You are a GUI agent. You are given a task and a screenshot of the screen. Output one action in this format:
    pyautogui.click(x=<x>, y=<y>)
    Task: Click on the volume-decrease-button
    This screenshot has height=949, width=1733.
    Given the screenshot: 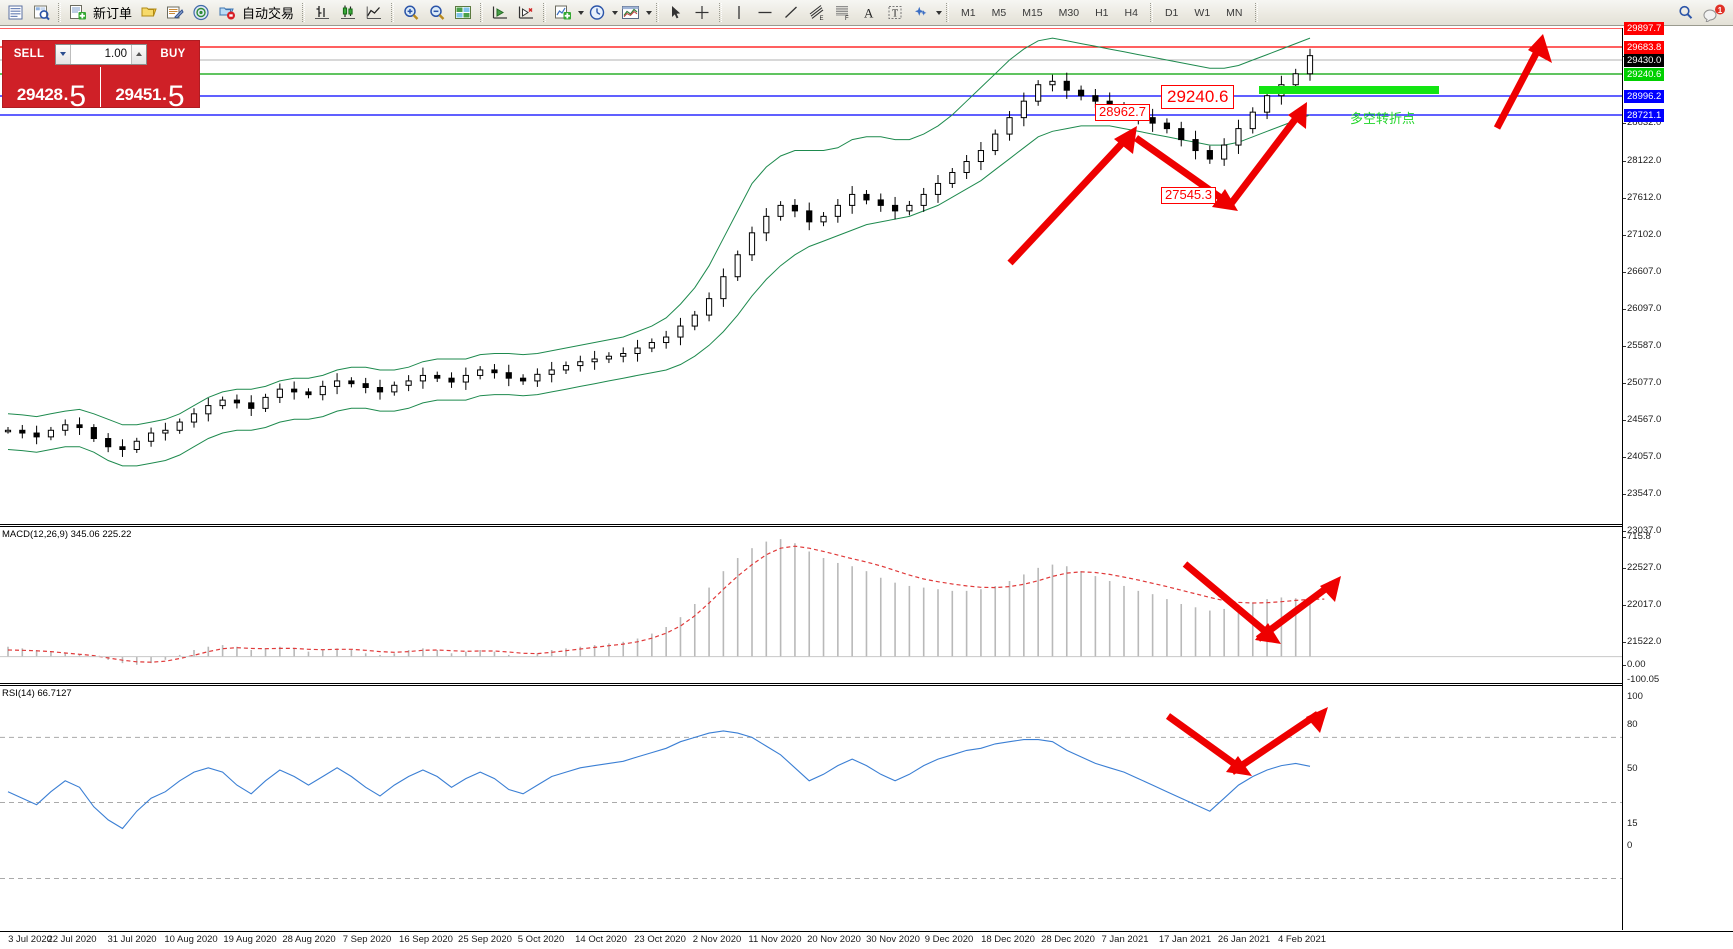 What is the action you would take?
    pyautogui.click(x=63, y=54)
    